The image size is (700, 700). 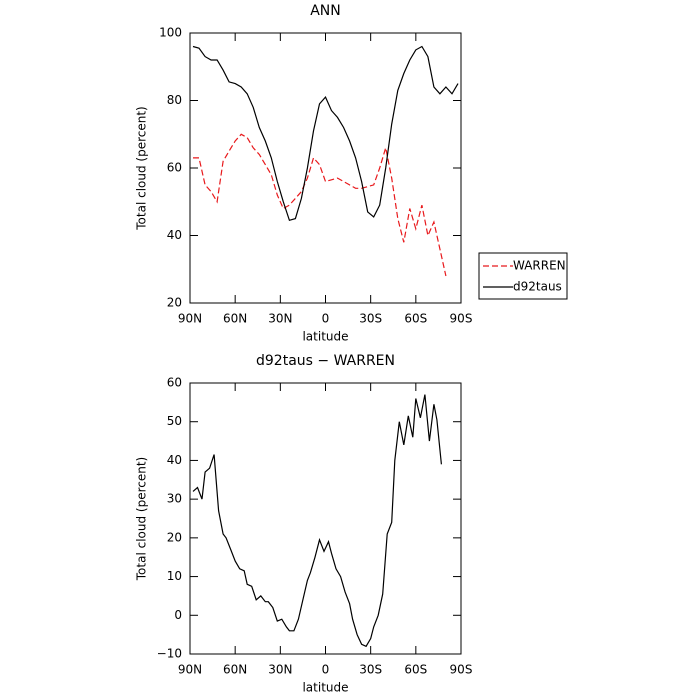 What do you see at coordinates (539, 266) in the screenshot?
I see `legend-label: WARREN` at bounding box center [539, 266].